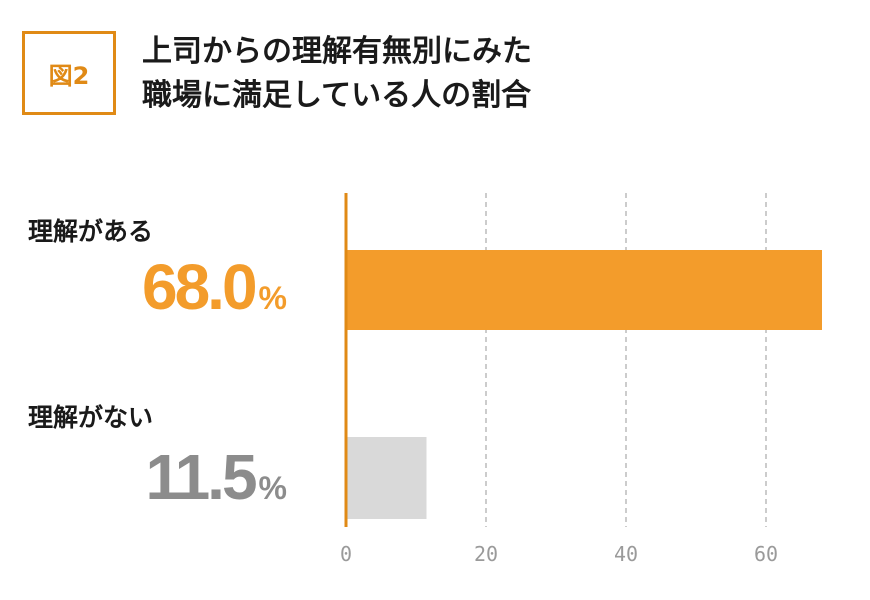 Image resolution: width=870 pixels, height=600 pixels. What do you see at coordinates (486, 554) in the screenshot?
I see `x-tick-label-20: 20` at bounding box center [486, 554].